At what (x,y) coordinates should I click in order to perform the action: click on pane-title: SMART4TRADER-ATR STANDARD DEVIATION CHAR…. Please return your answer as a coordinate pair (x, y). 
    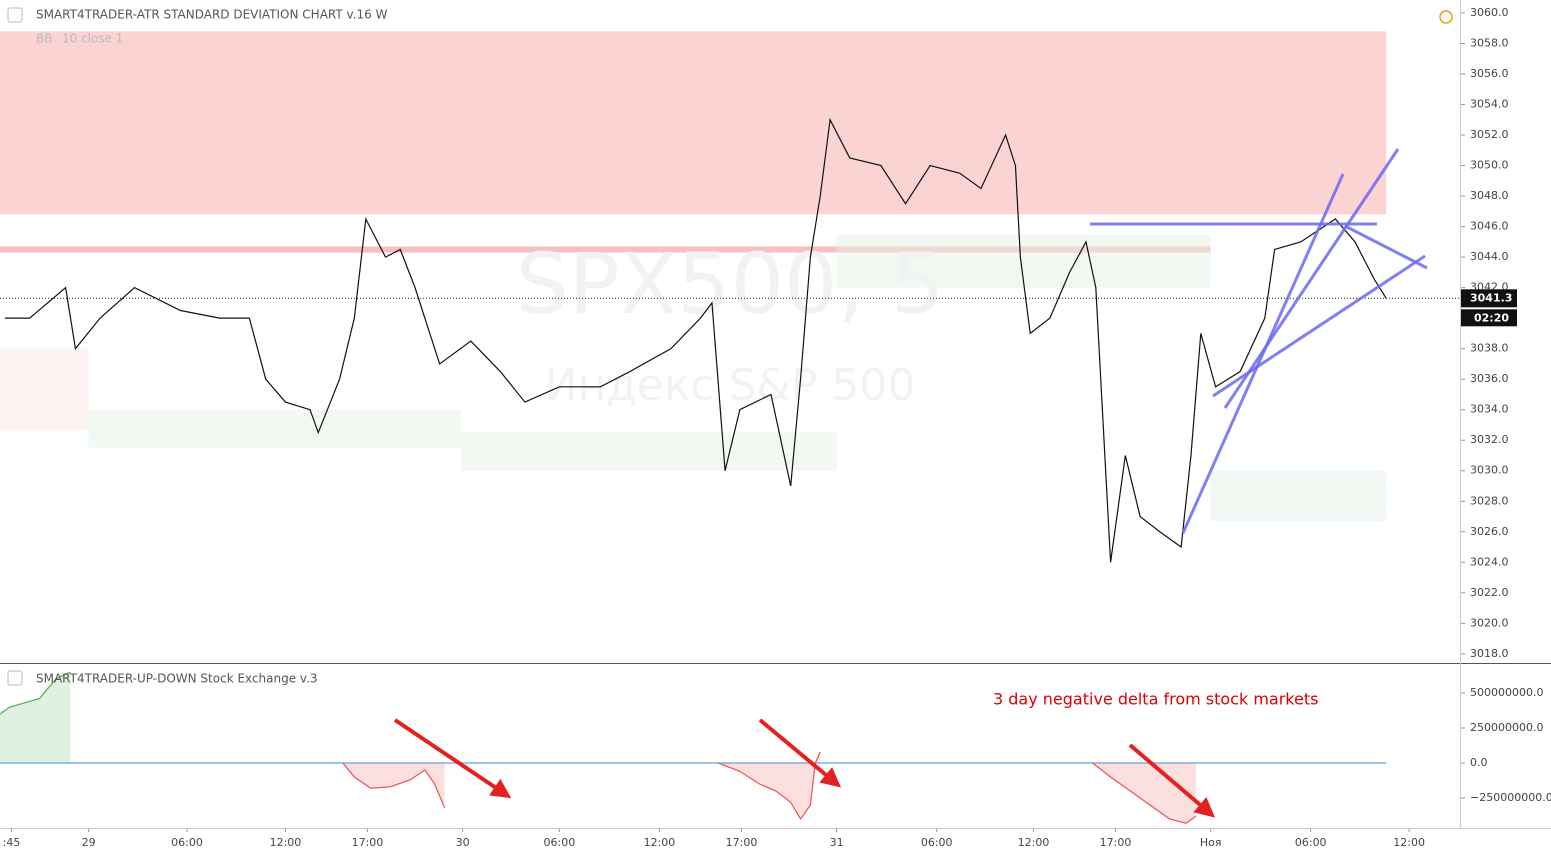
    Looking at the image, I should click on (212, 15).